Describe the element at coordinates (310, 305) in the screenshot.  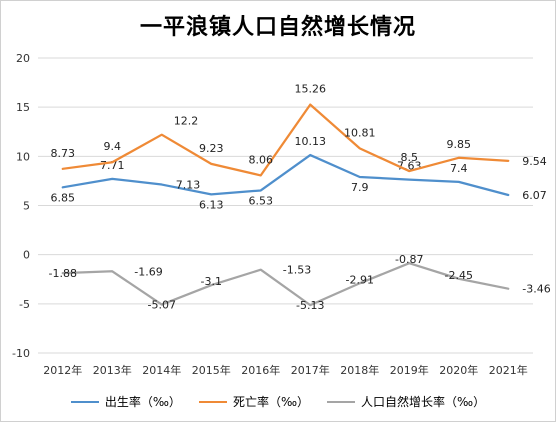
I see `data-label: -5.13` at that location.